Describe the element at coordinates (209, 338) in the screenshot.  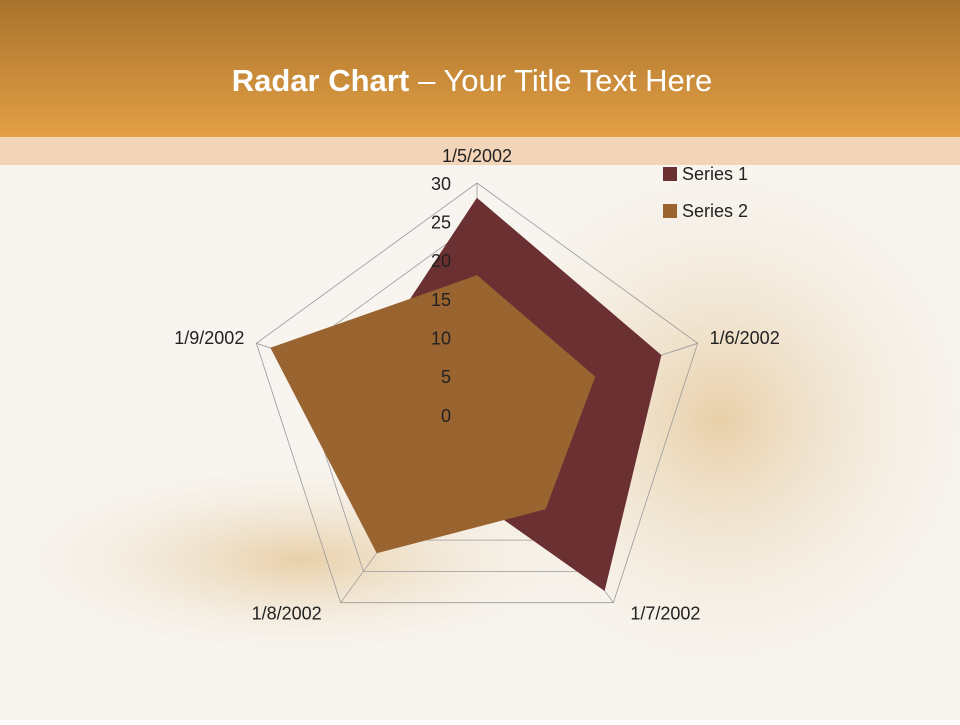
I see `category-label: 1/9/2002` at that location.